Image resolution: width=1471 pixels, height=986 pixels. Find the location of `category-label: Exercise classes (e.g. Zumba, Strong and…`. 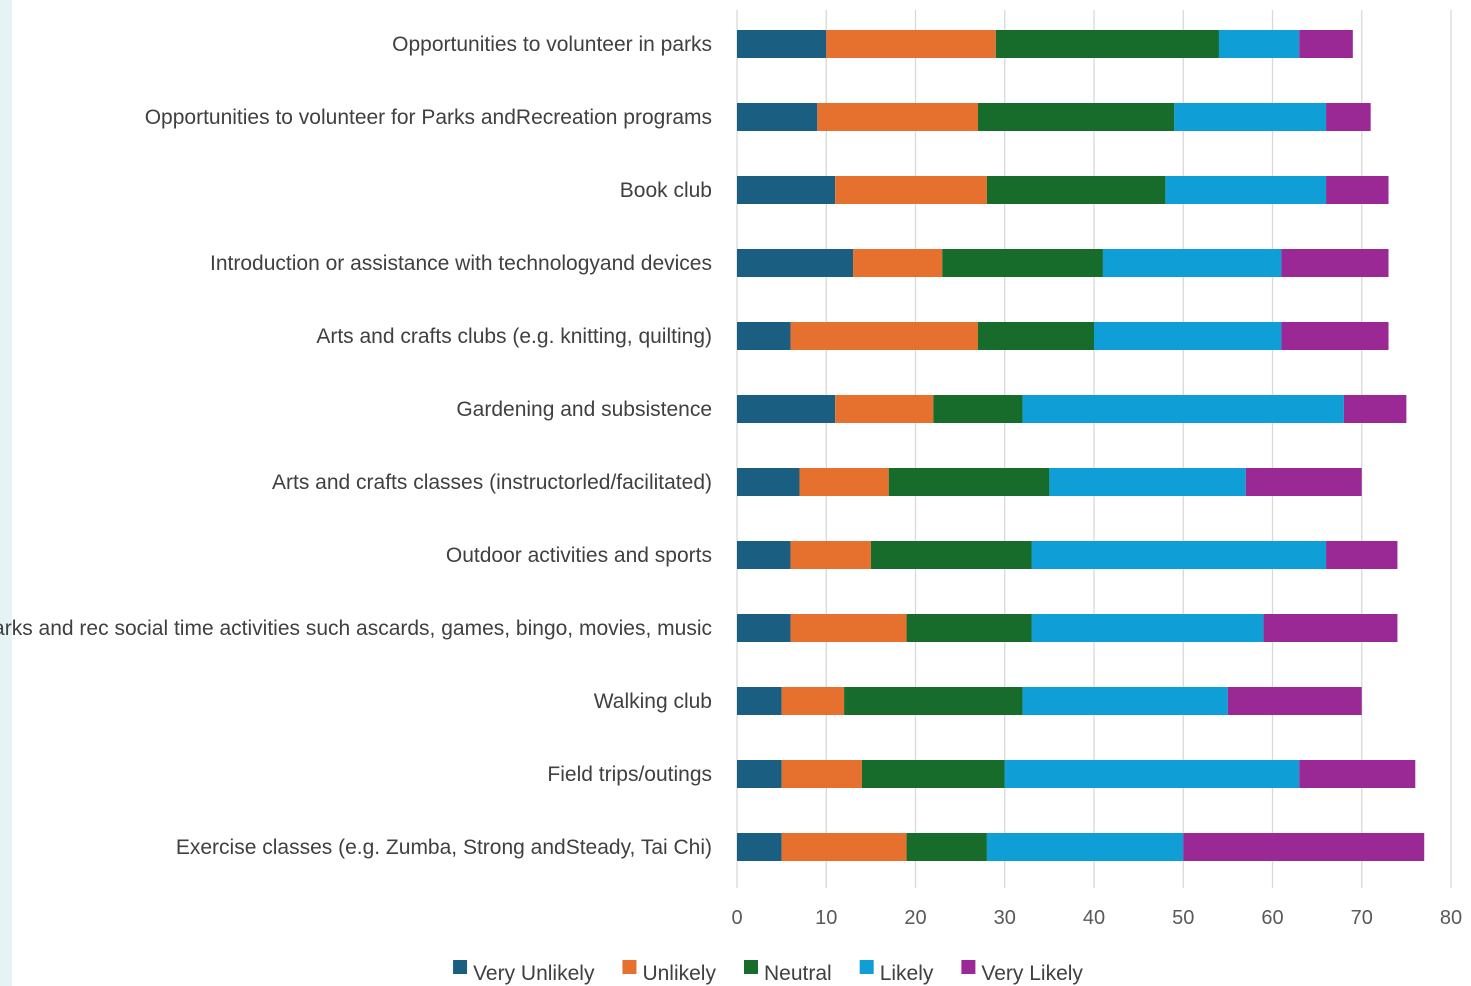

category-label: Exercise classes (e.g. Zumba, Strong and… is located at coordinates (444, 847).